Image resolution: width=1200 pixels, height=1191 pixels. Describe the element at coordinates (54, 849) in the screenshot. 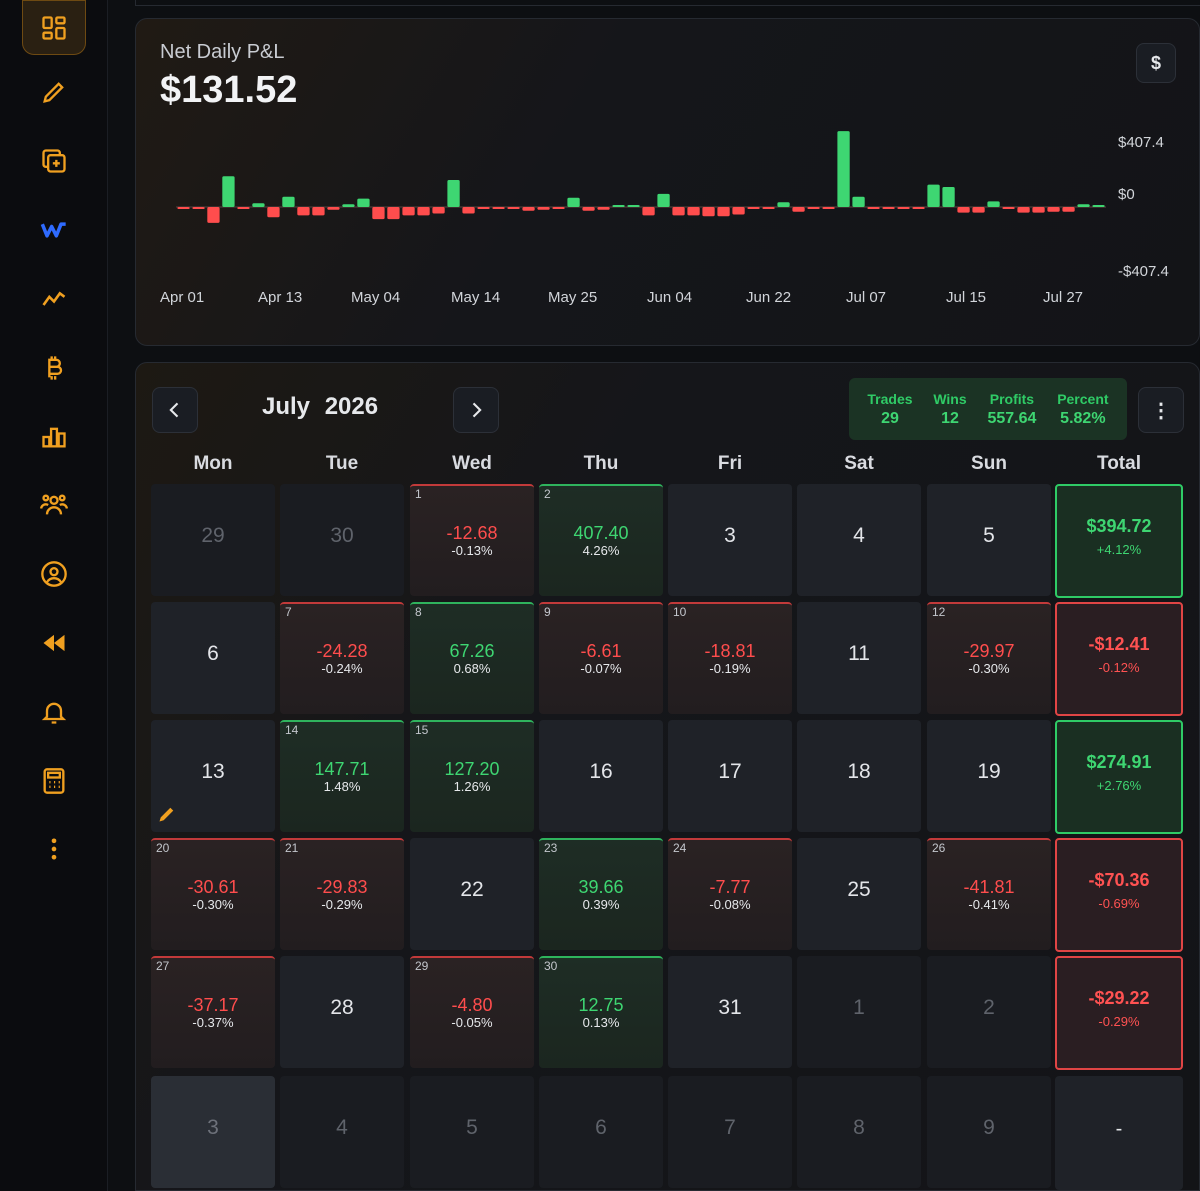

I see `more-button` at that location.